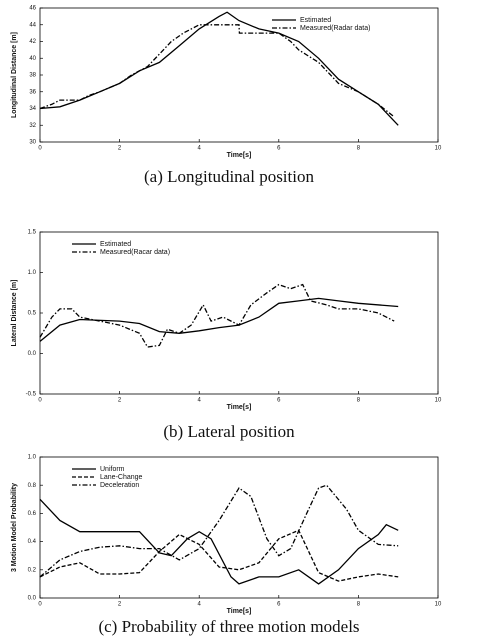  I want to click on y-tick-label: 0.4, so click(32, 542).